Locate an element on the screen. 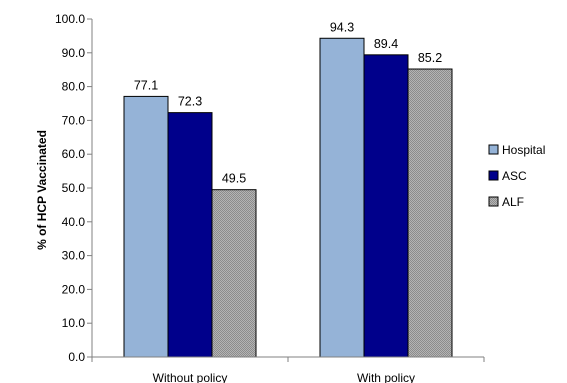  y-tick-label: 20.0 is located at coordinates (74, 289).